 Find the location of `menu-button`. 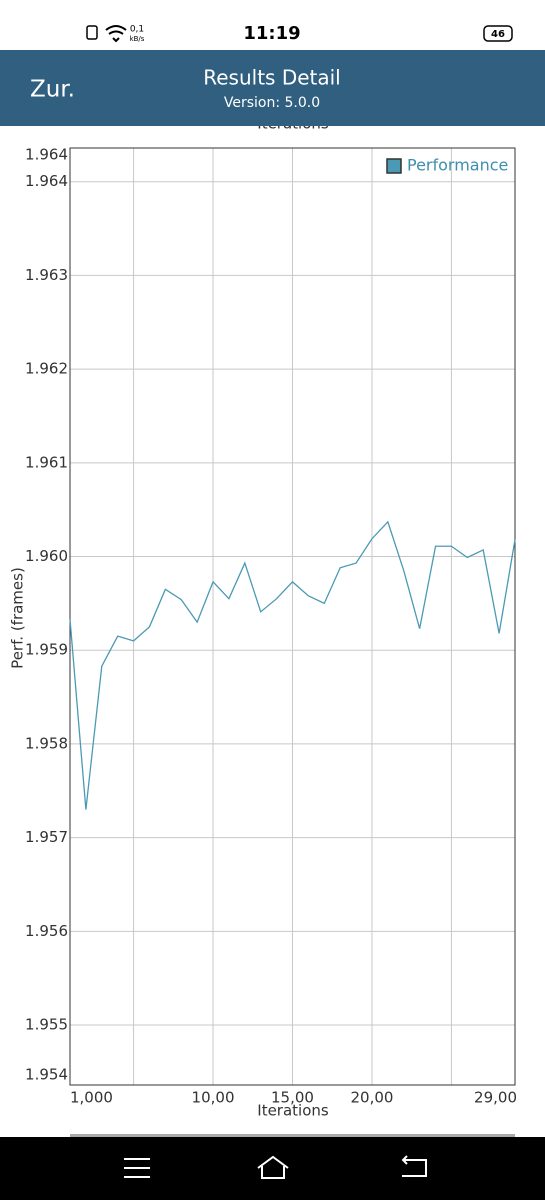

menu-button is located at coordinates (137, 1168).